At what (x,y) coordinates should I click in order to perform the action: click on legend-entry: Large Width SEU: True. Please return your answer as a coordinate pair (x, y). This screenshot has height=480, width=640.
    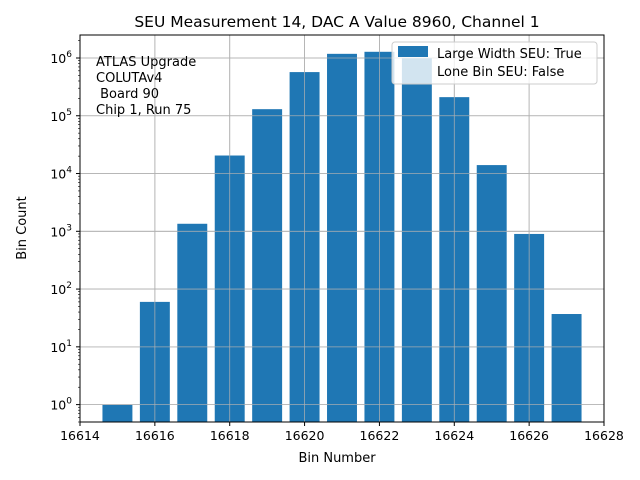
    Looking at the image, I should click on (509, 54).